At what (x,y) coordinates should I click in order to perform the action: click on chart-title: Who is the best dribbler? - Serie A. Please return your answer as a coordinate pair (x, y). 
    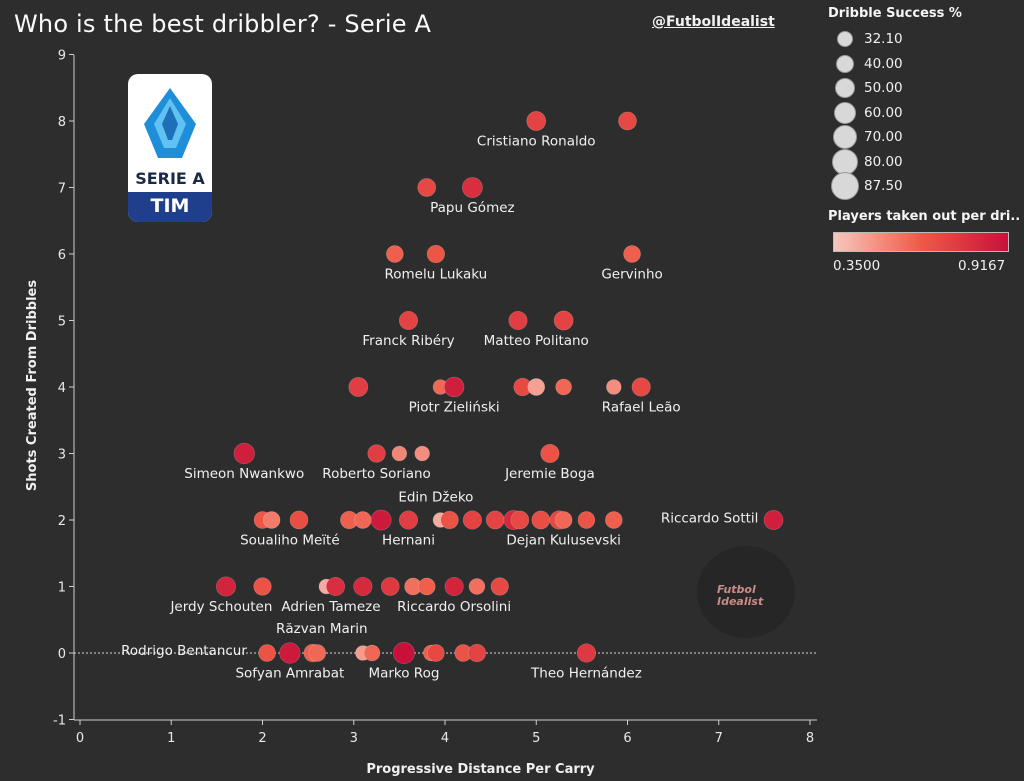
    Looking at the image, I should click on (223, 24).